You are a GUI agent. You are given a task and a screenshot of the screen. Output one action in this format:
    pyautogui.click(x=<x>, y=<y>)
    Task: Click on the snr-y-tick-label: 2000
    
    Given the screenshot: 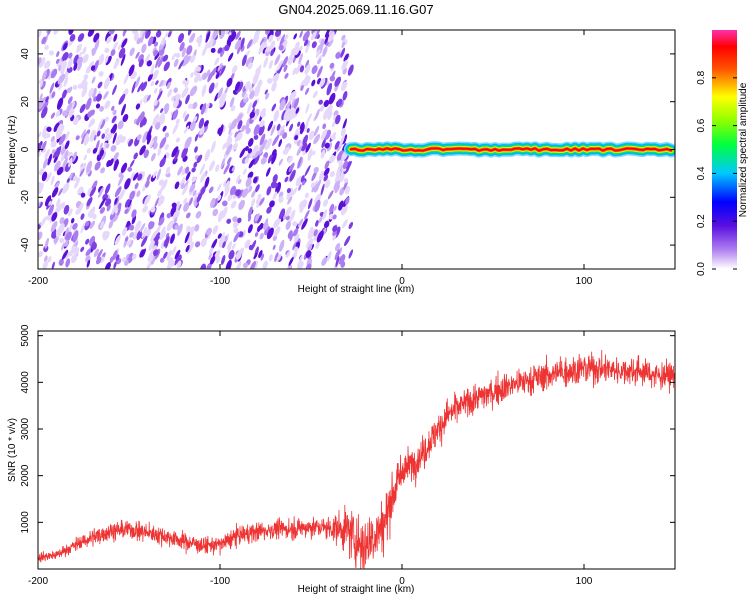 What is the action you would take?
    pyautogui.click(x=25, y=475)
    